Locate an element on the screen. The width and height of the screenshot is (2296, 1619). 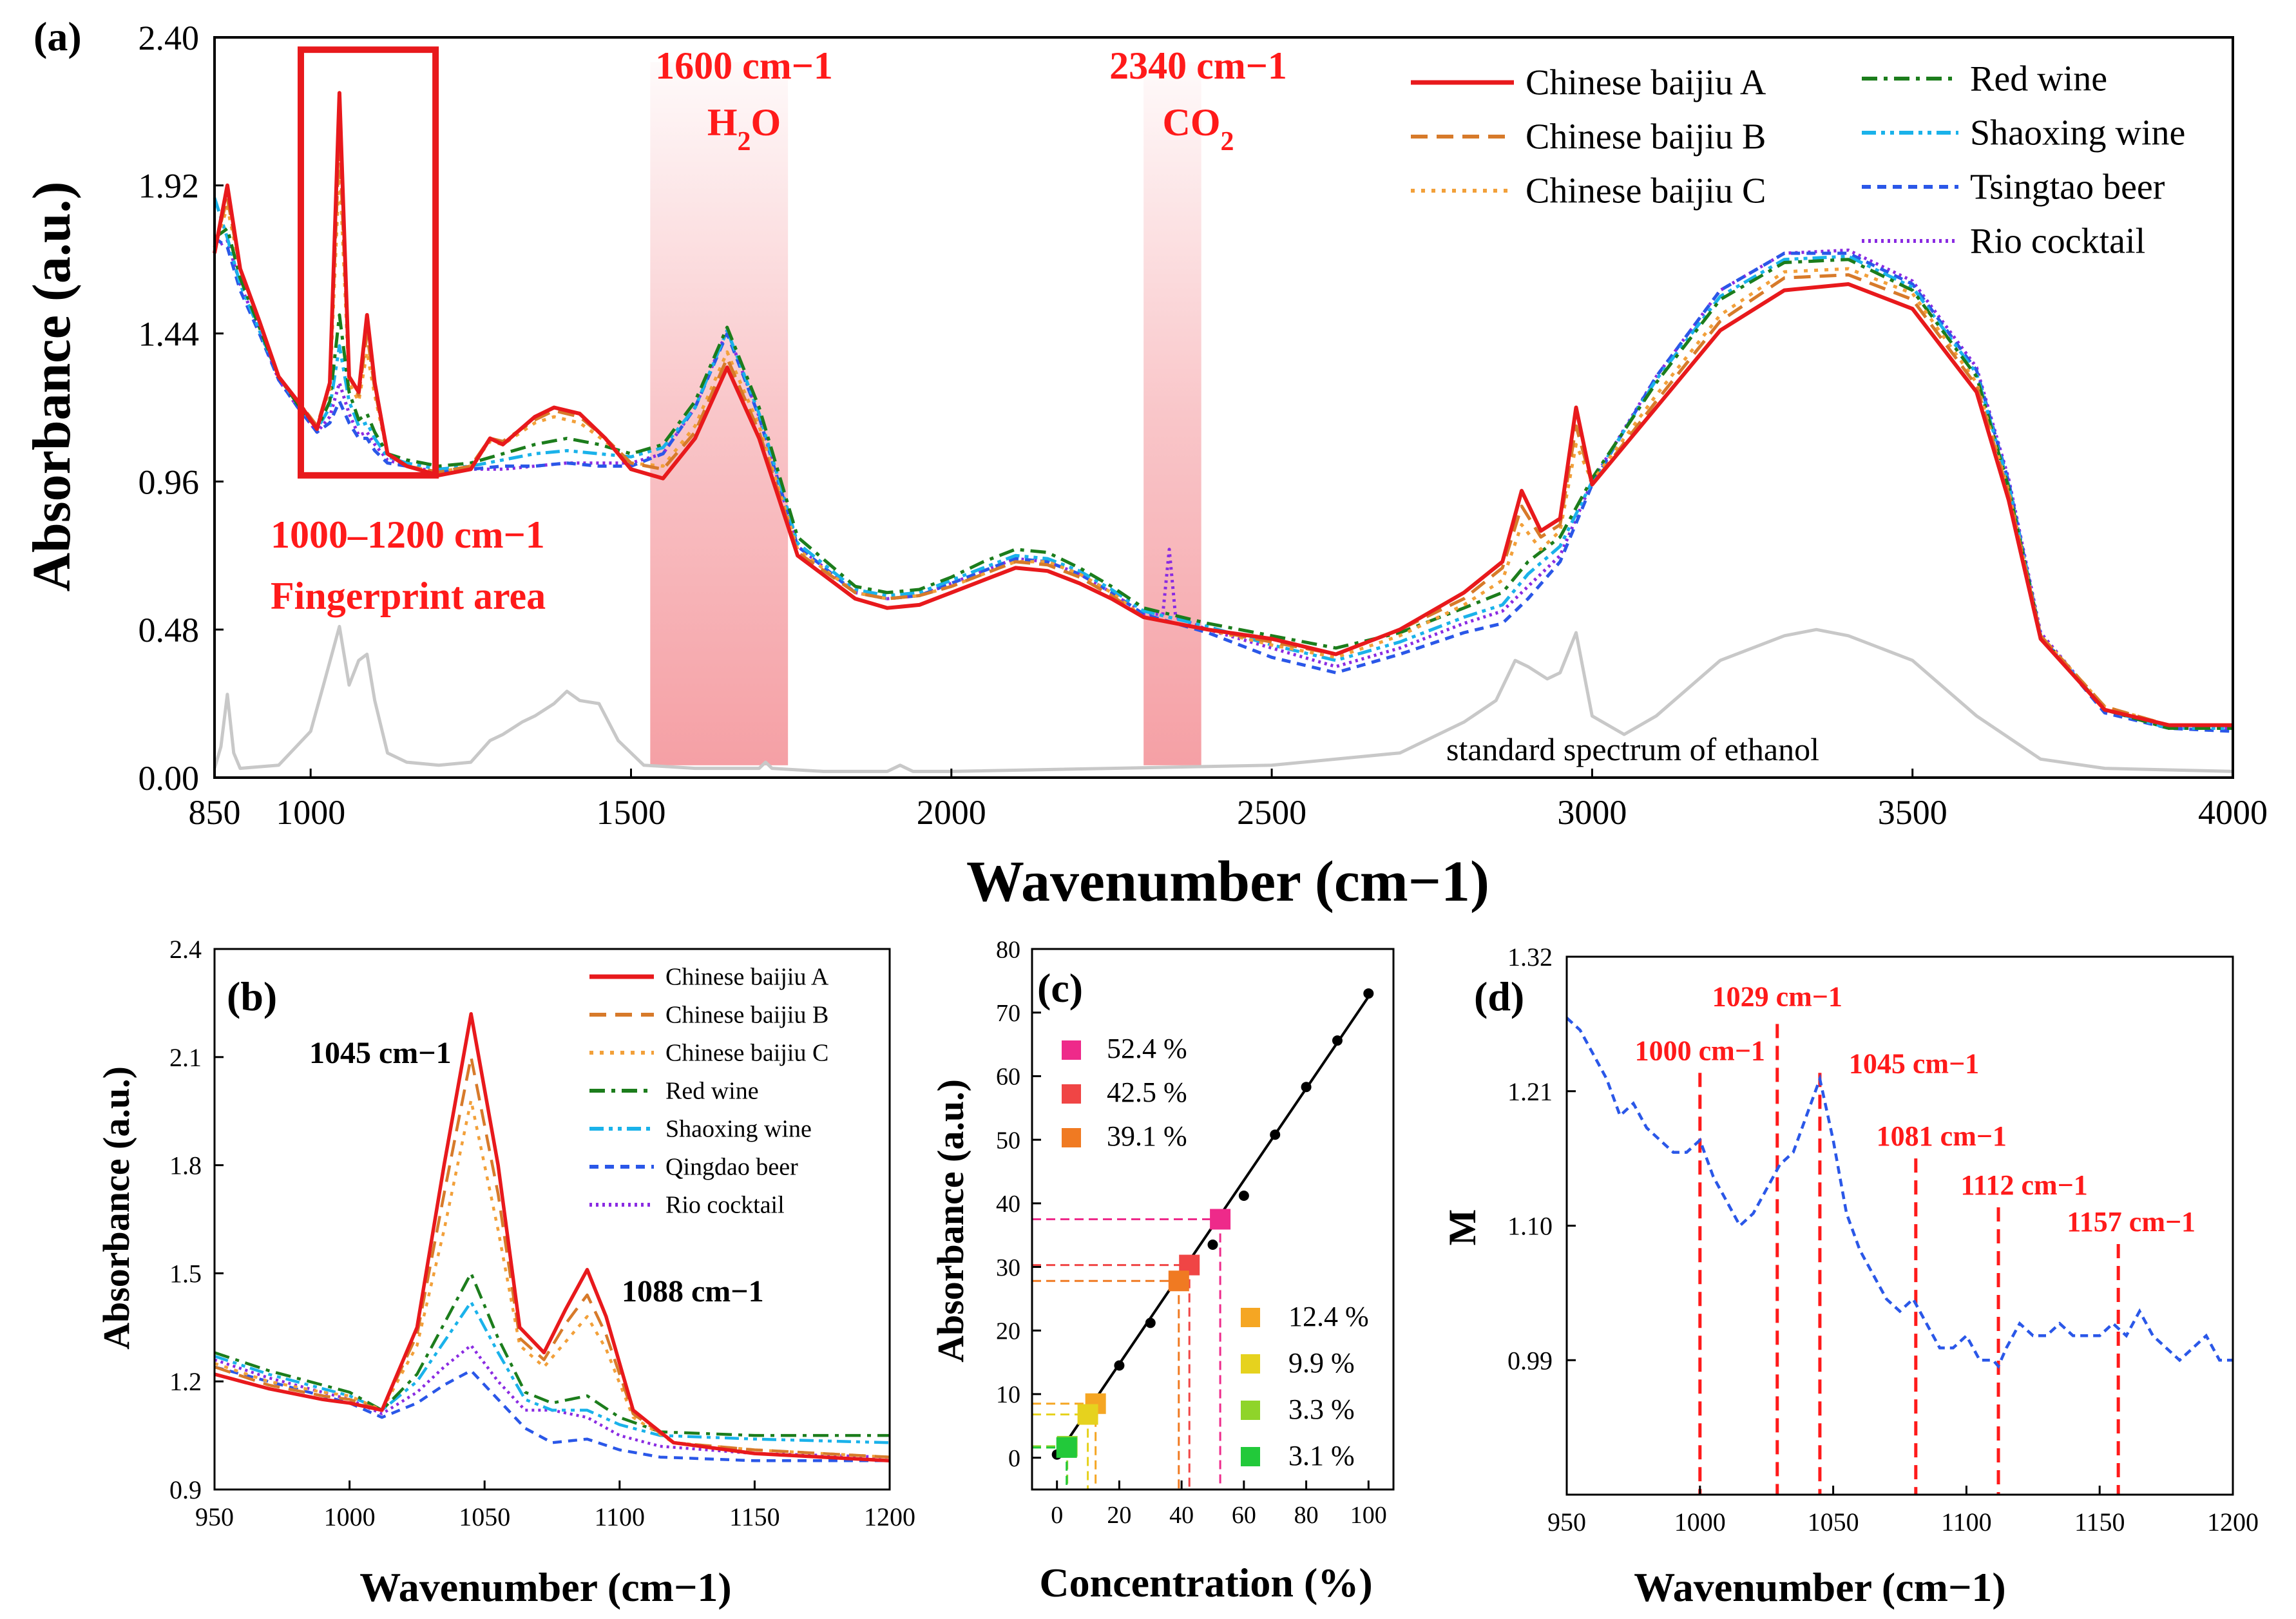
co2-wavenumber-label: 2340 cm−1 is located at coordinates (1198, 66).